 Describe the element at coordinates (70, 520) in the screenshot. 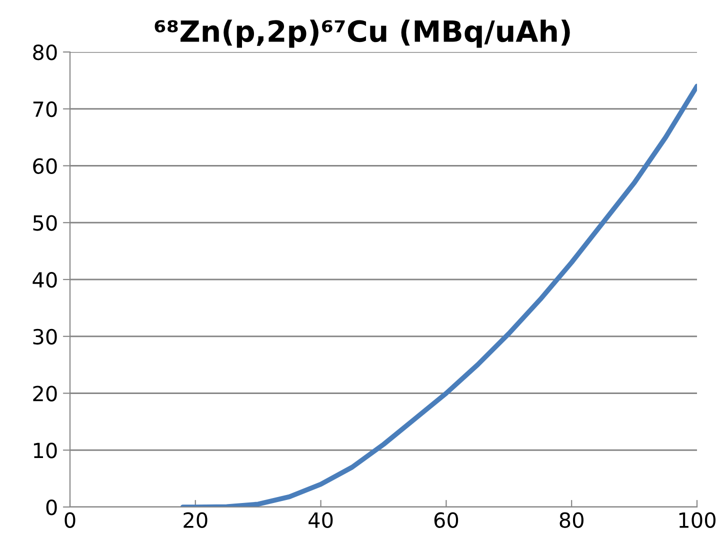

I see `x-tick-label: 0` at that location.